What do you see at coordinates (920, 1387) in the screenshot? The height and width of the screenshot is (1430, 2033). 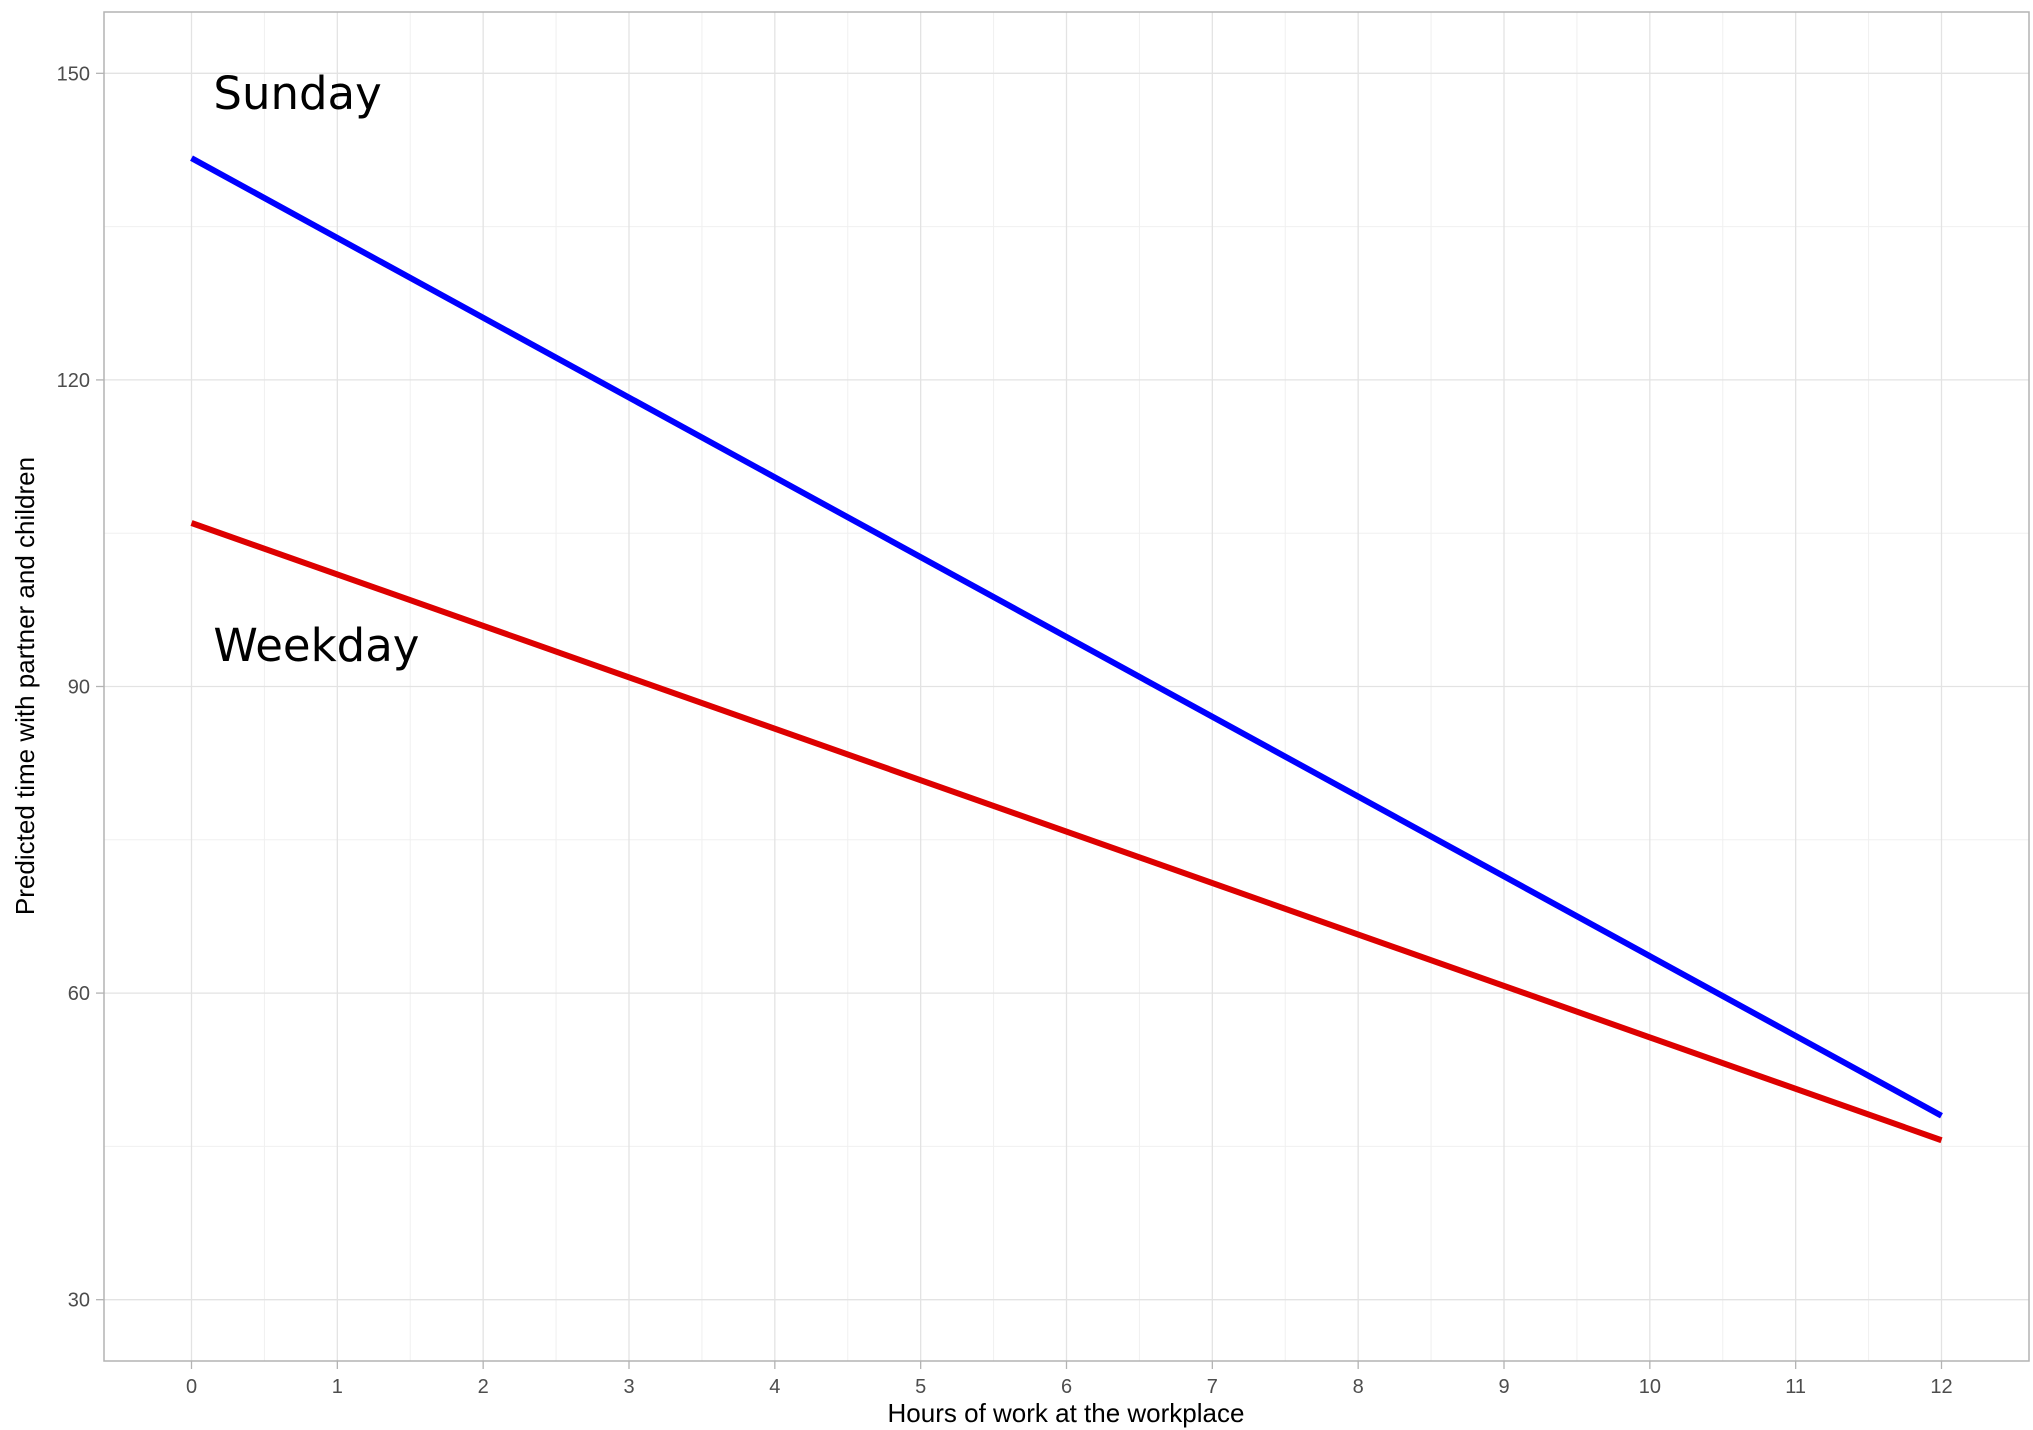 I see `x-tick-label: 5` at bounding box center [920, 1387].